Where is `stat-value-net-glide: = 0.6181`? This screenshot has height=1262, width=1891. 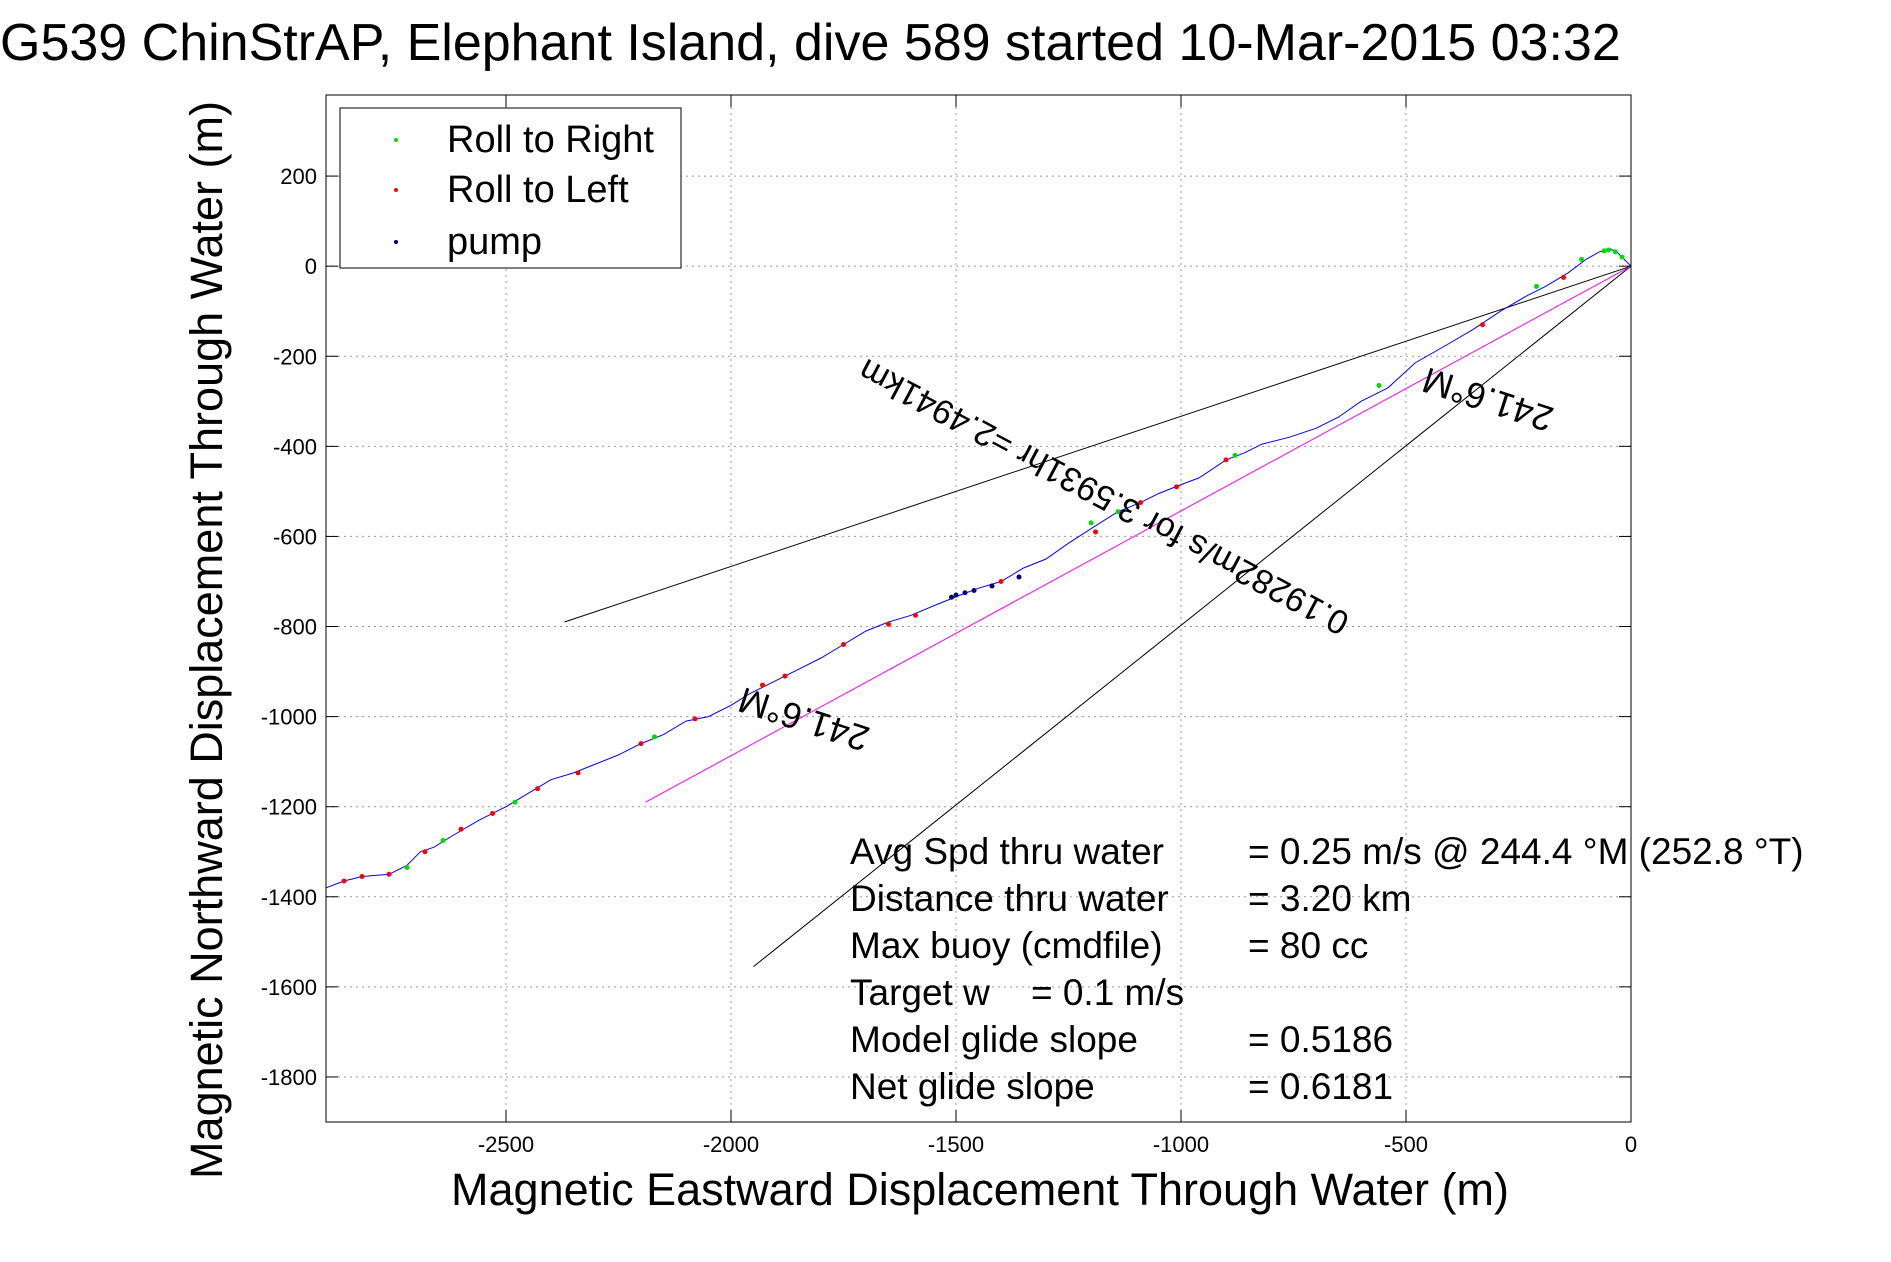 stat-value-net-glide: = 0.6181 is located at coordinates (1320, 1086).